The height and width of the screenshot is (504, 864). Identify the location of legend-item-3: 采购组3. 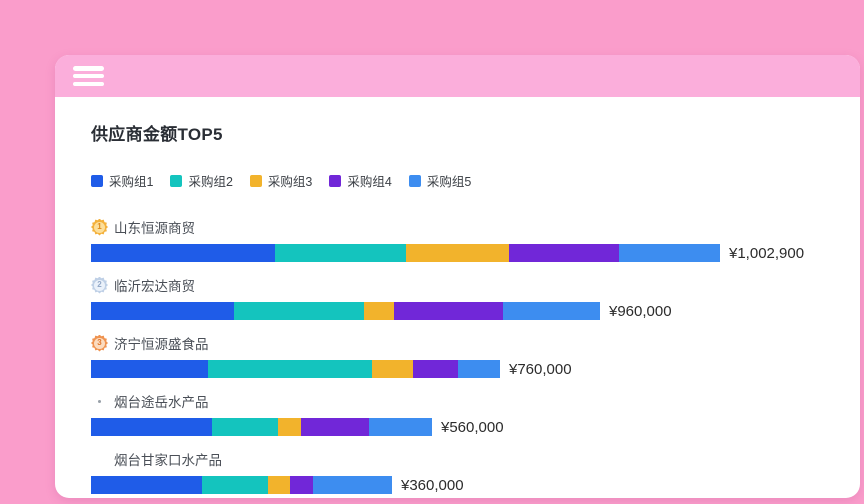
(281, 180).